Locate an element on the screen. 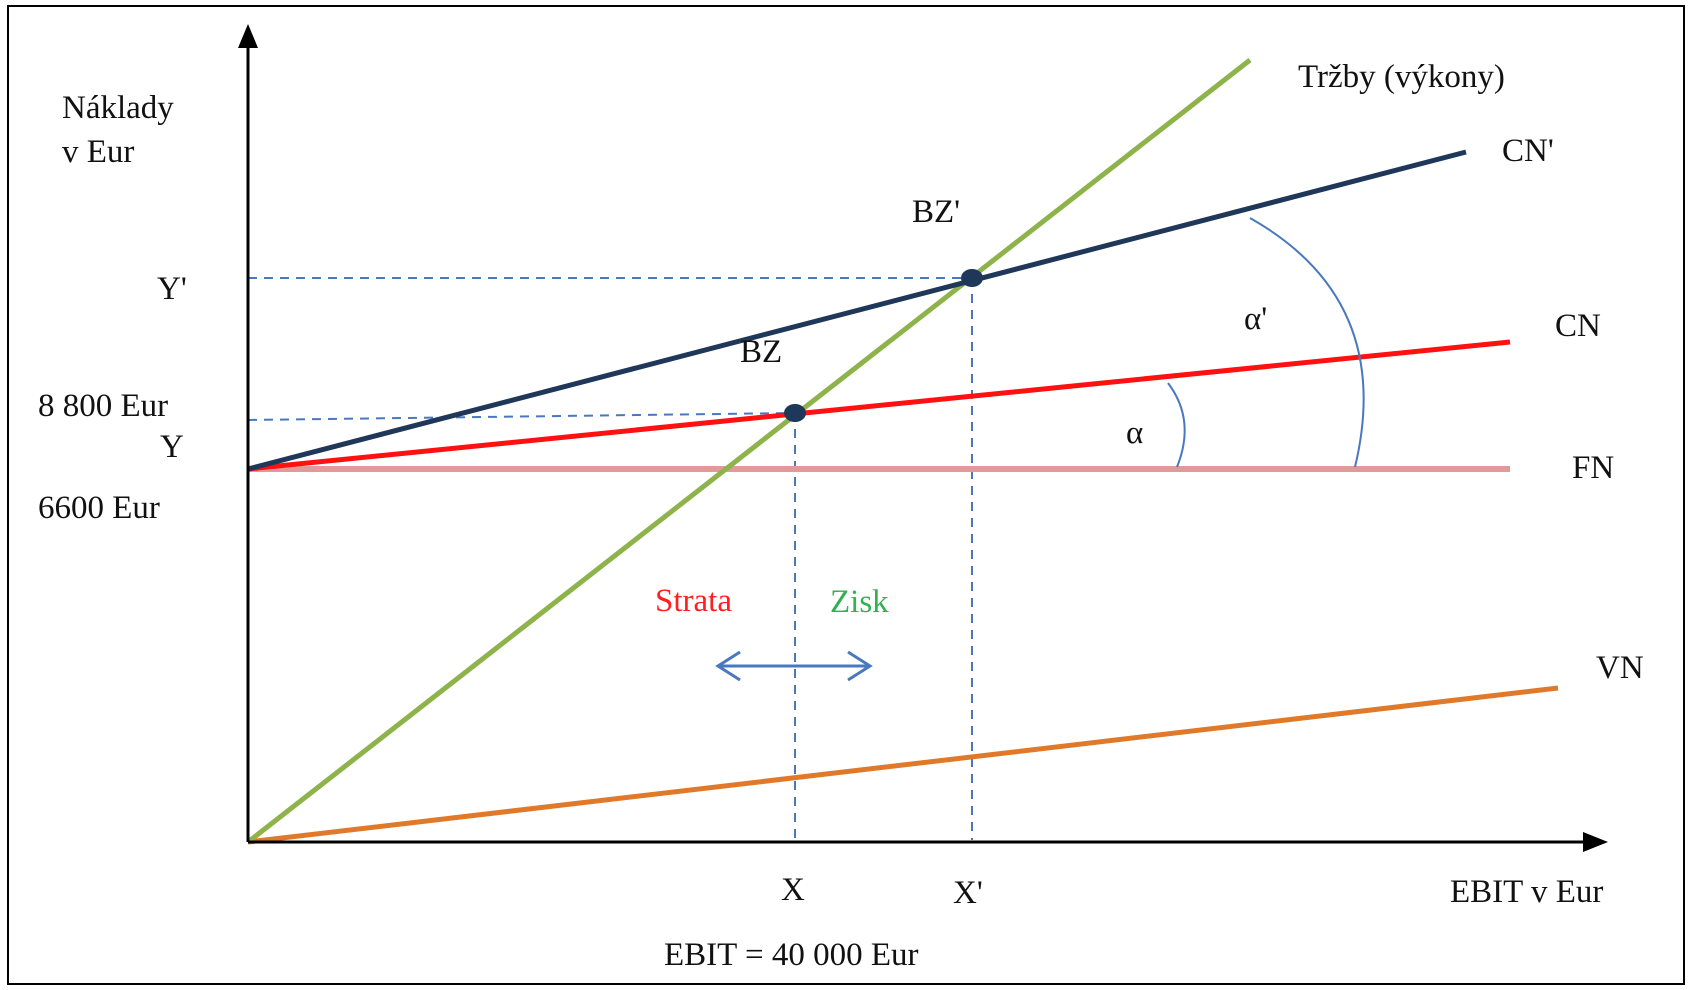  cn-prime-label: CN' is located at coordinates (1528, 151).